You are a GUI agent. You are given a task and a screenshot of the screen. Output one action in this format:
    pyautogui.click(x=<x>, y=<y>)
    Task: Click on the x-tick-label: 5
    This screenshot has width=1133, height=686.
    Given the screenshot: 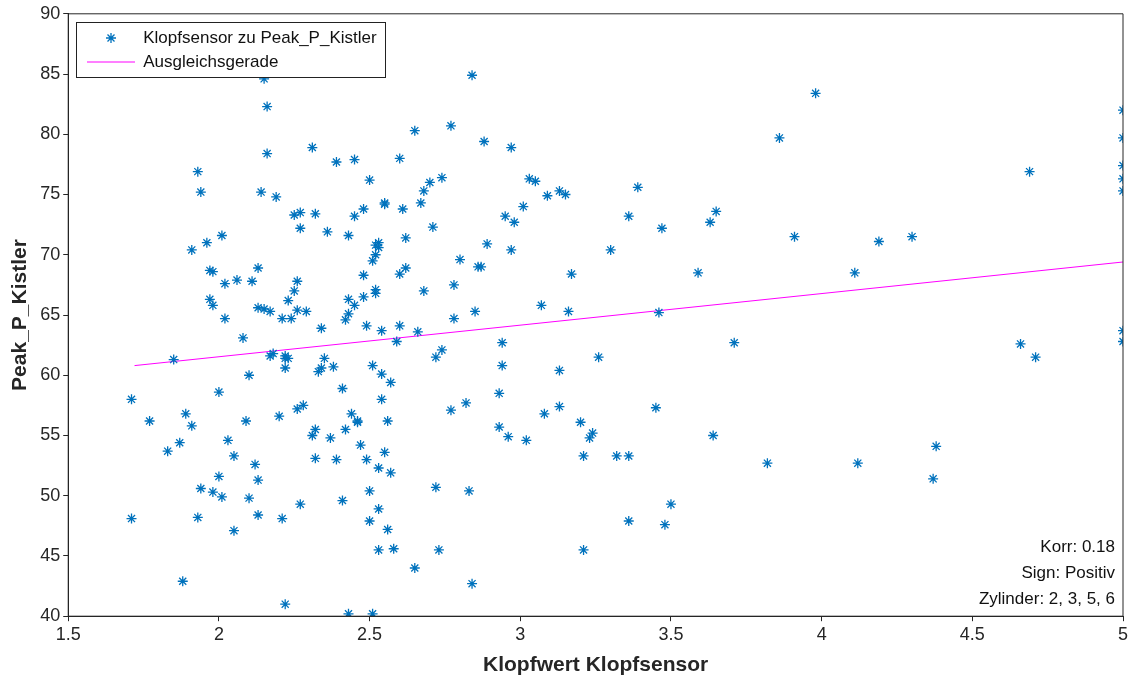 What is the action you would take?
    pyautogui.click(x=1123, y=633)
    